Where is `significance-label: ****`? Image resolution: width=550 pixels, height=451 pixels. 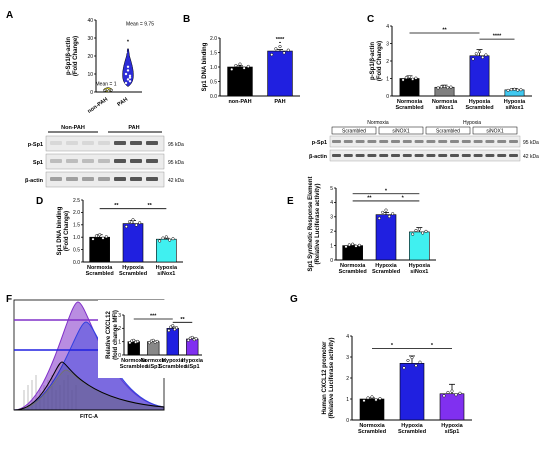
significance-label: **** is located at coordinates (497, 37).